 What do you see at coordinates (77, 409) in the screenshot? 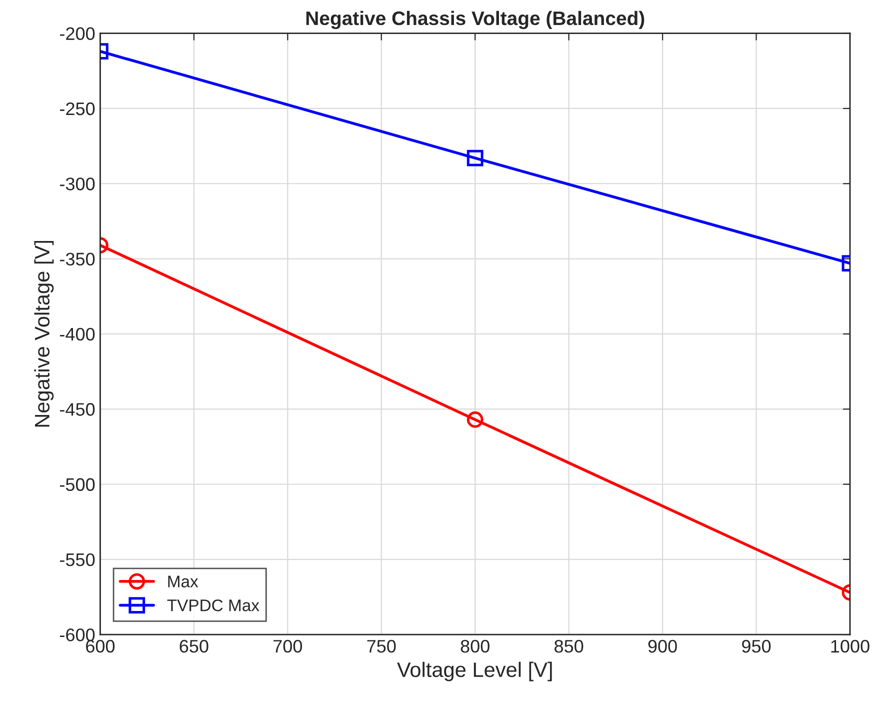
I see `y-tick-label: -450` at bounding box center [77, 409].